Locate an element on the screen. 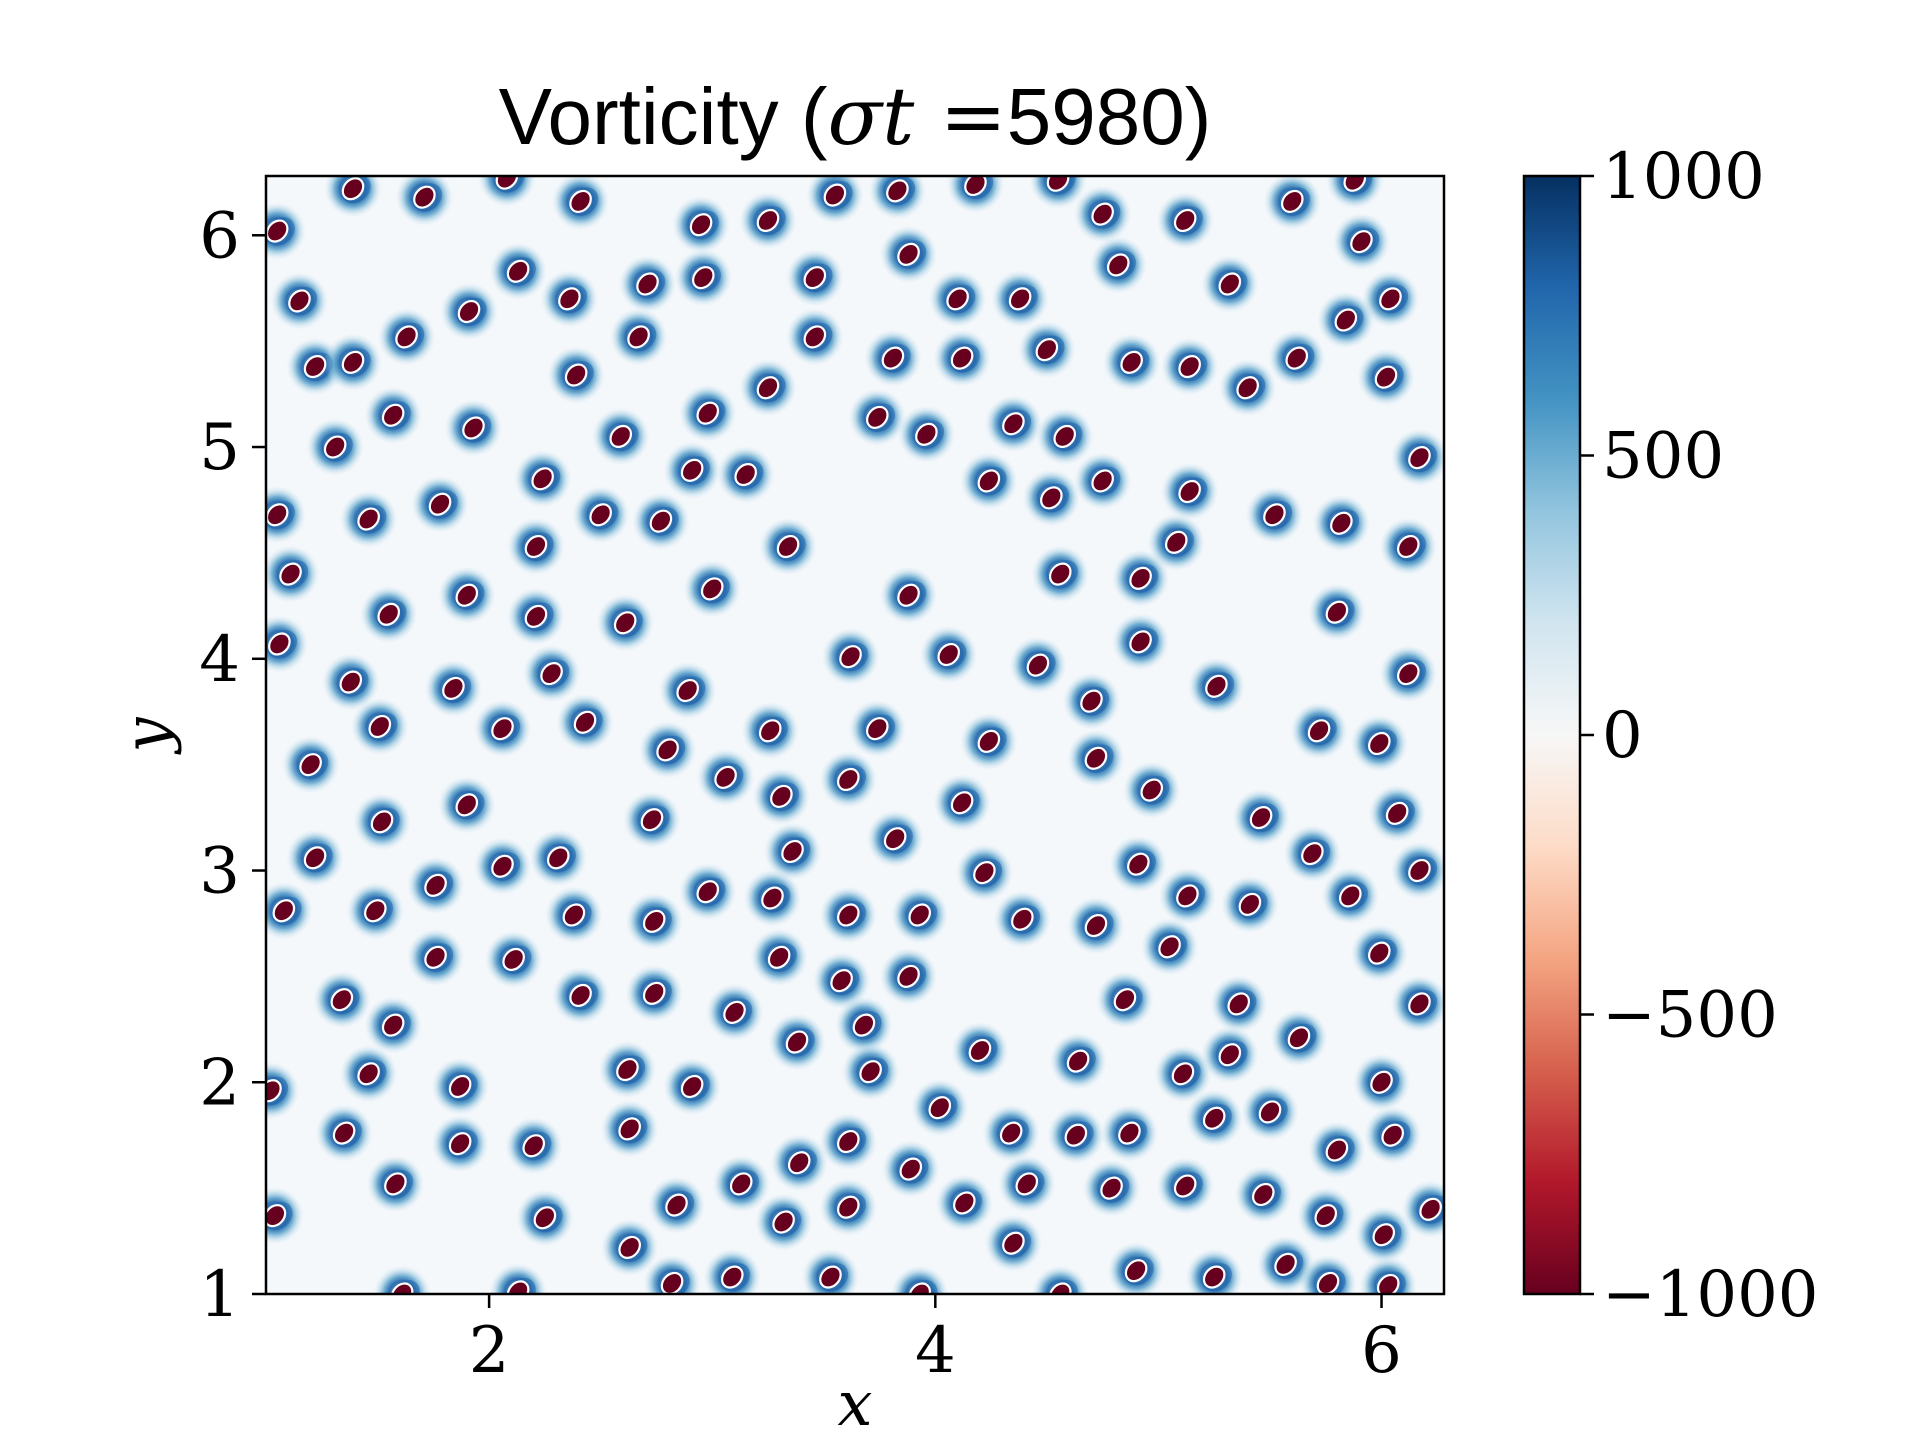 Image resolution: width=1920 pixels, height=1440 pixels. x-tick-label: 2 is located at coordinates (489, 1351).